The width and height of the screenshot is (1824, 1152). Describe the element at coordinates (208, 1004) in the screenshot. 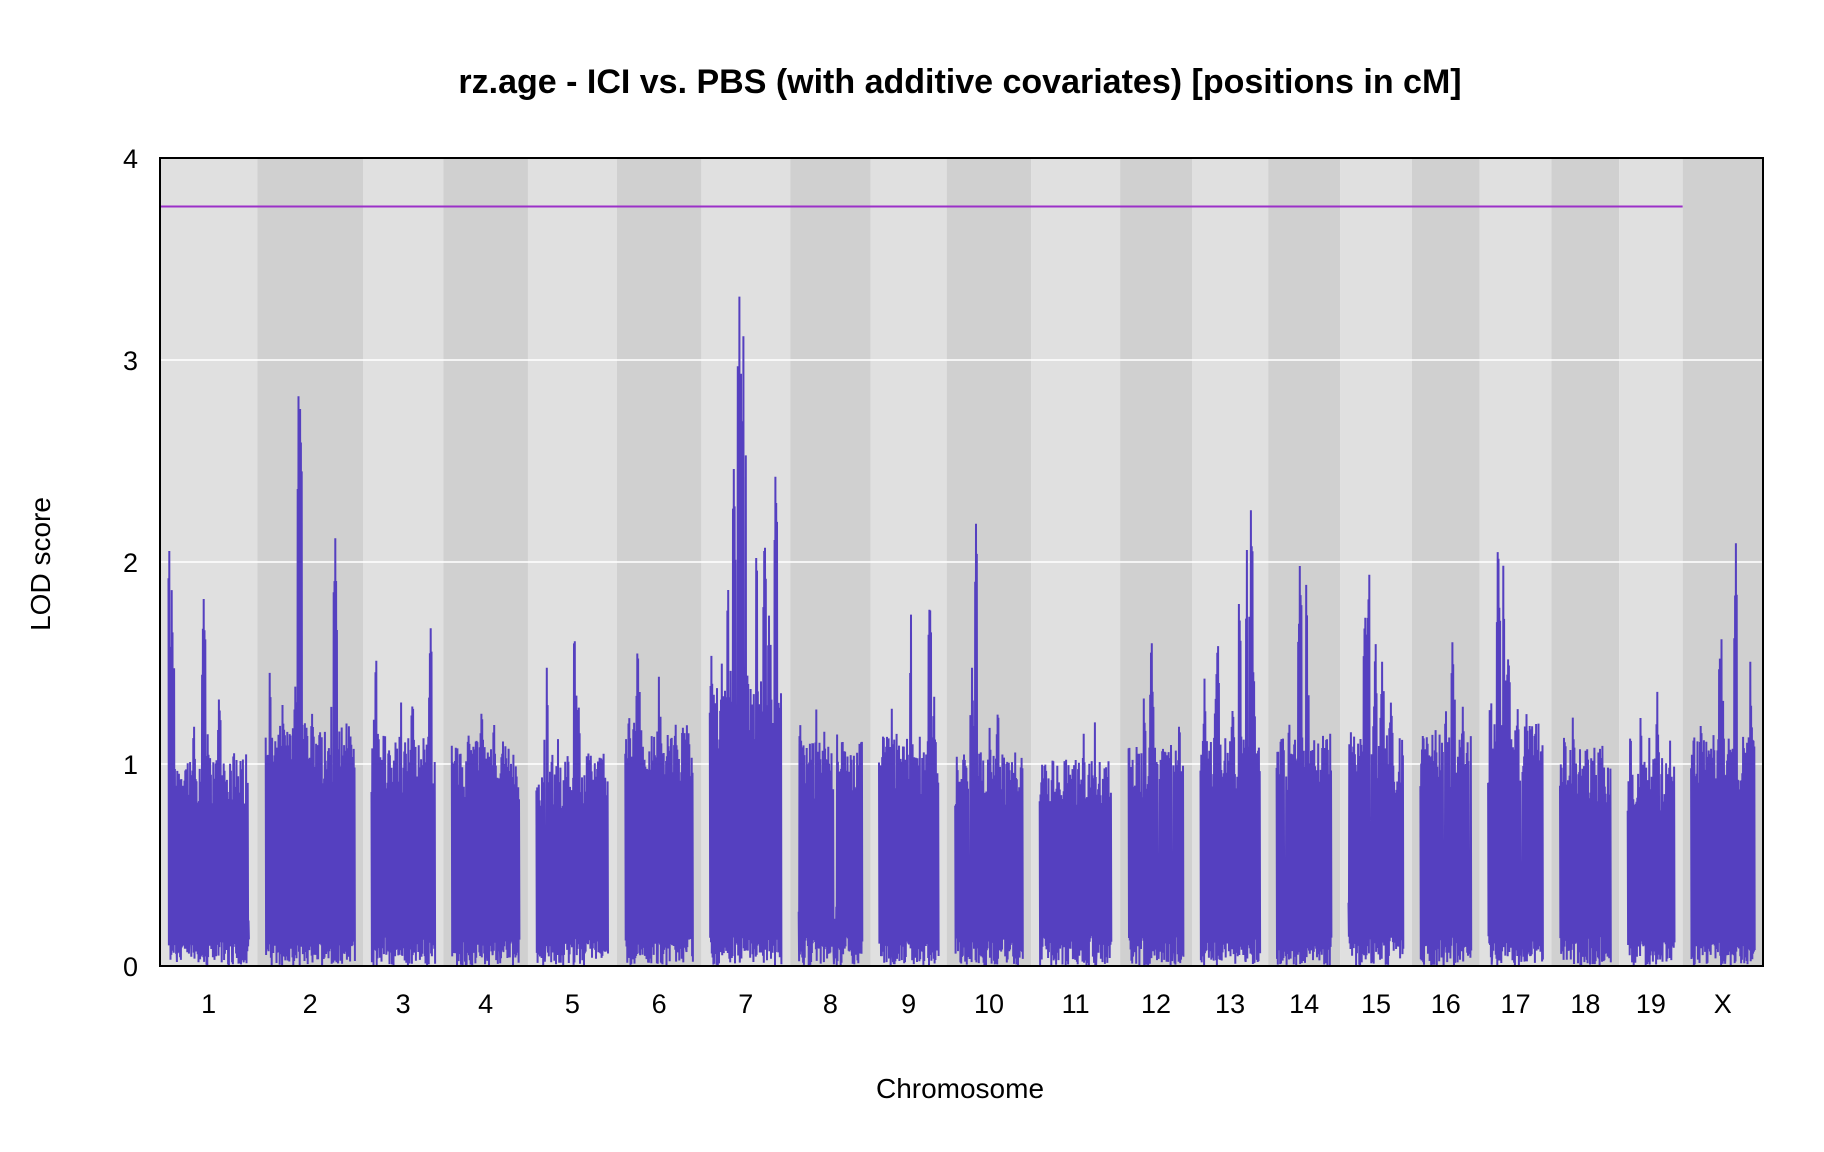

I see `x-tick-label: 1` at that location.